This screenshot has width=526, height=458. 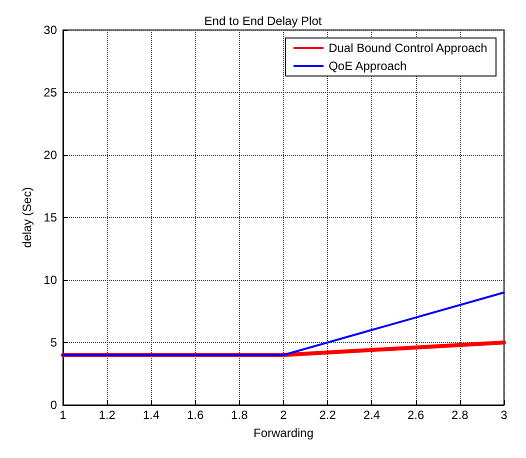 I want to click on x-tick-label: 2.2, so click(x=327, y=415).